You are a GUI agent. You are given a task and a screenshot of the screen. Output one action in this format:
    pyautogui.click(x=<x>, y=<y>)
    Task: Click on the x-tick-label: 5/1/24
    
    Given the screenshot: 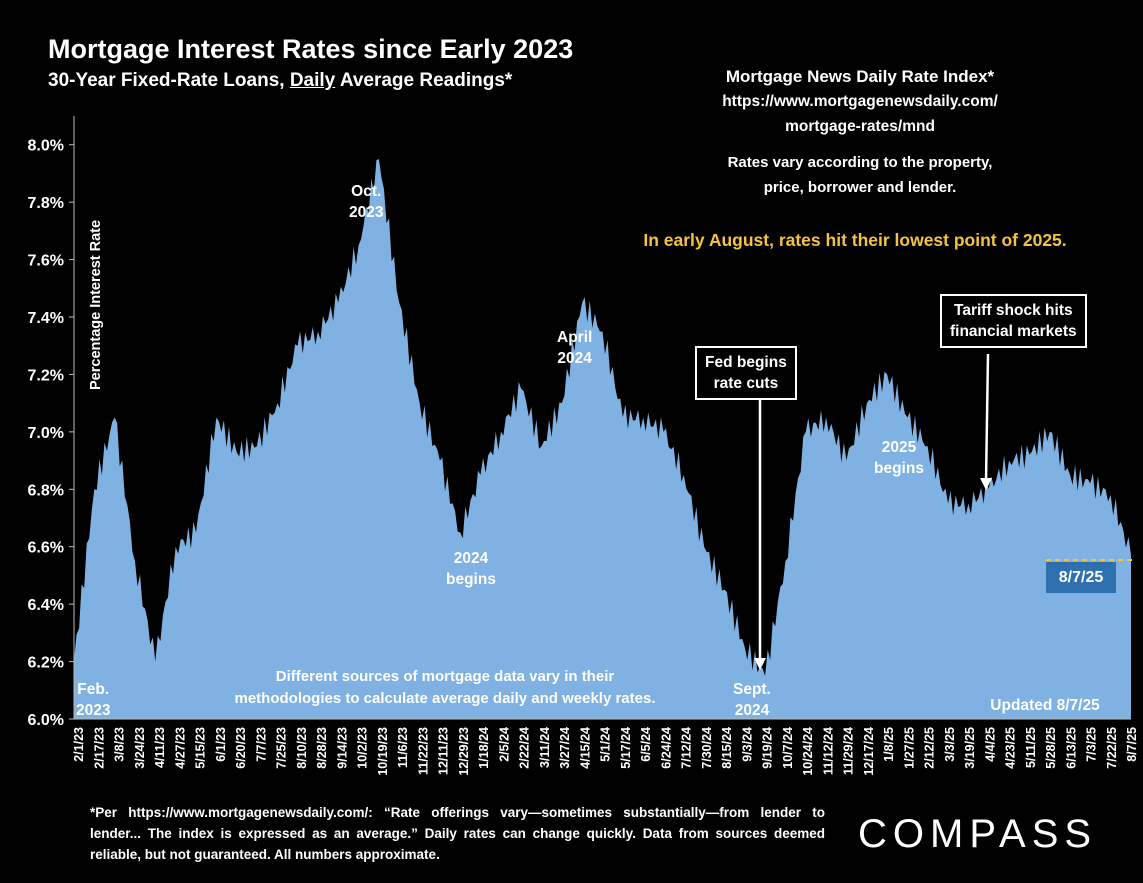 What is the action you would take?
    pyautogui.click(x=606, y=744)
    